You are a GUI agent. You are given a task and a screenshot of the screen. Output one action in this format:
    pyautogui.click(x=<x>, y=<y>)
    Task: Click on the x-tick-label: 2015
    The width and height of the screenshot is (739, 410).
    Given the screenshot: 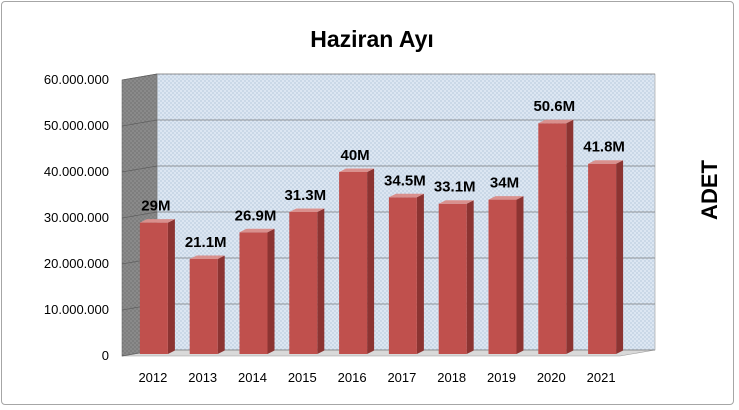 What is the action you would take?
    pyautogui.click(x=302, y=377)
    